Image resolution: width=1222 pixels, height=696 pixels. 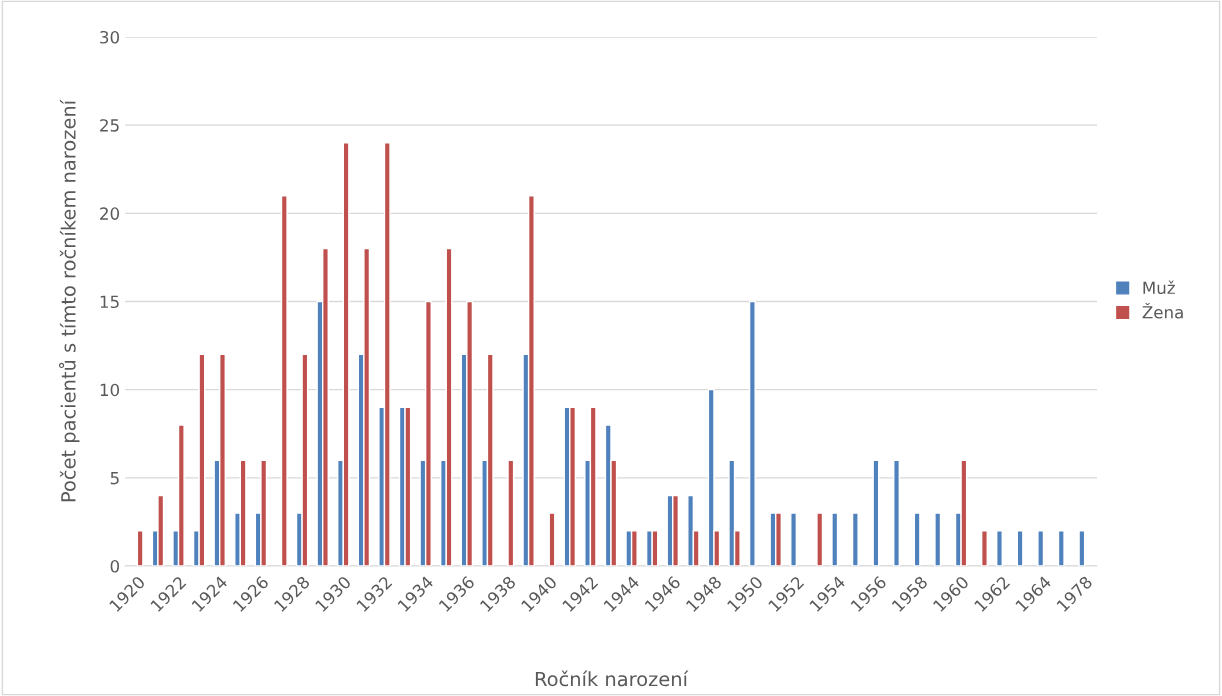 I want to click on y-tick-label: 5, so click(x=114, y=478).